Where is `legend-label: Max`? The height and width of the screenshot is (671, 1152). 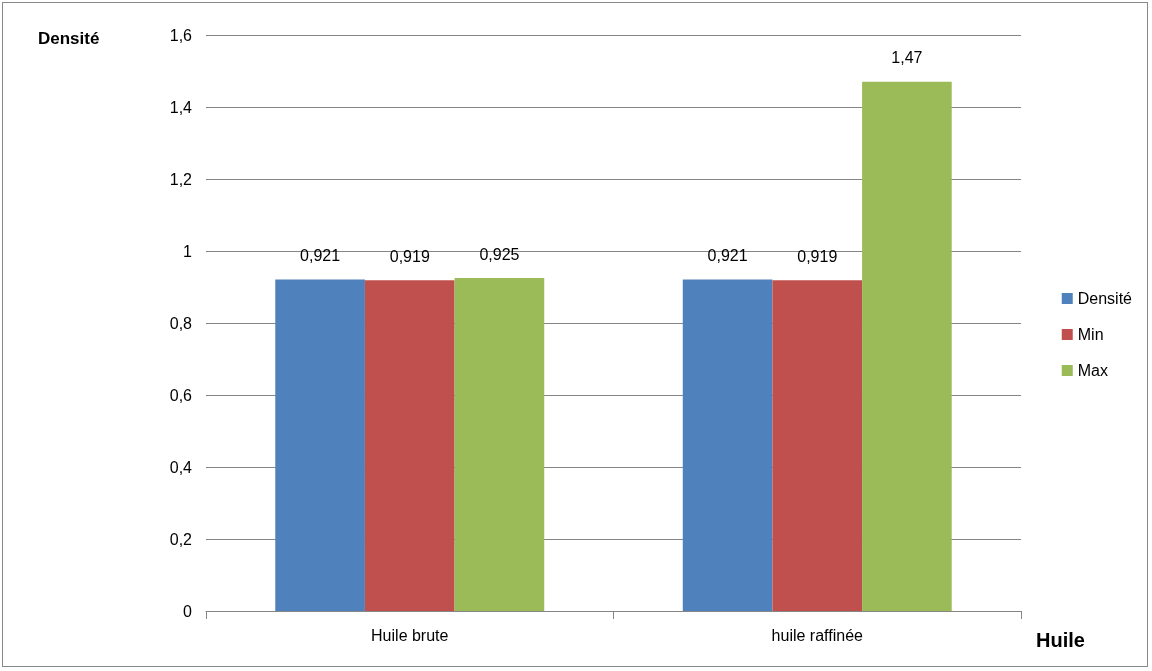 legend-label: Max is located at coordinates (1092, 370).